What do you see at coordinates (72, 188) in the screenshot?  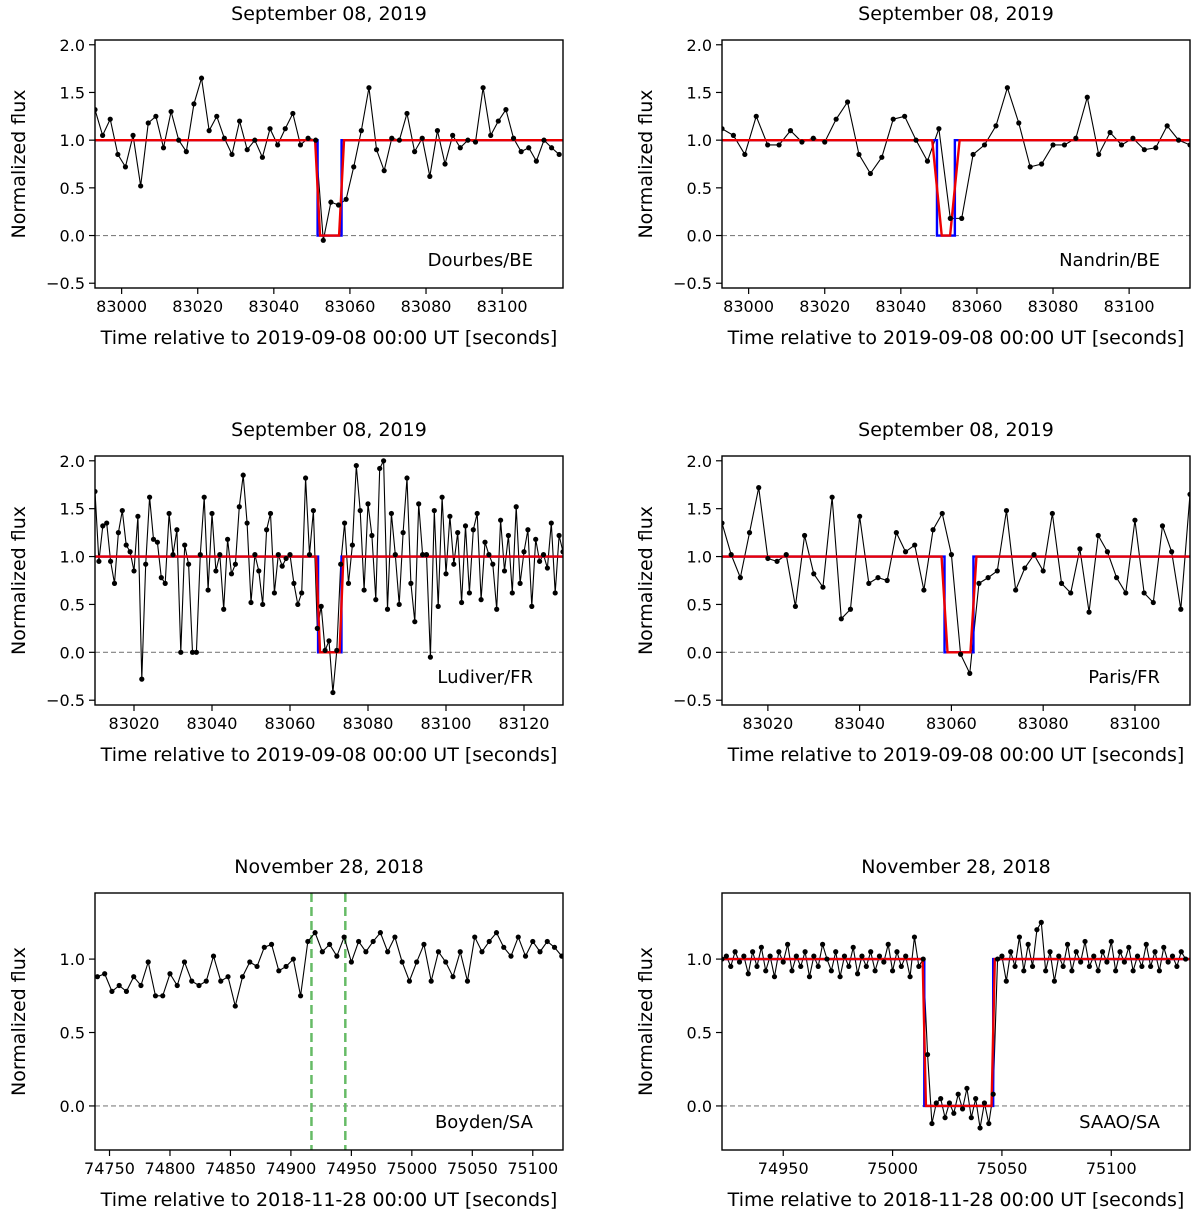 I see `y-tick-label: 0.5` at bounding box center [72, 188].